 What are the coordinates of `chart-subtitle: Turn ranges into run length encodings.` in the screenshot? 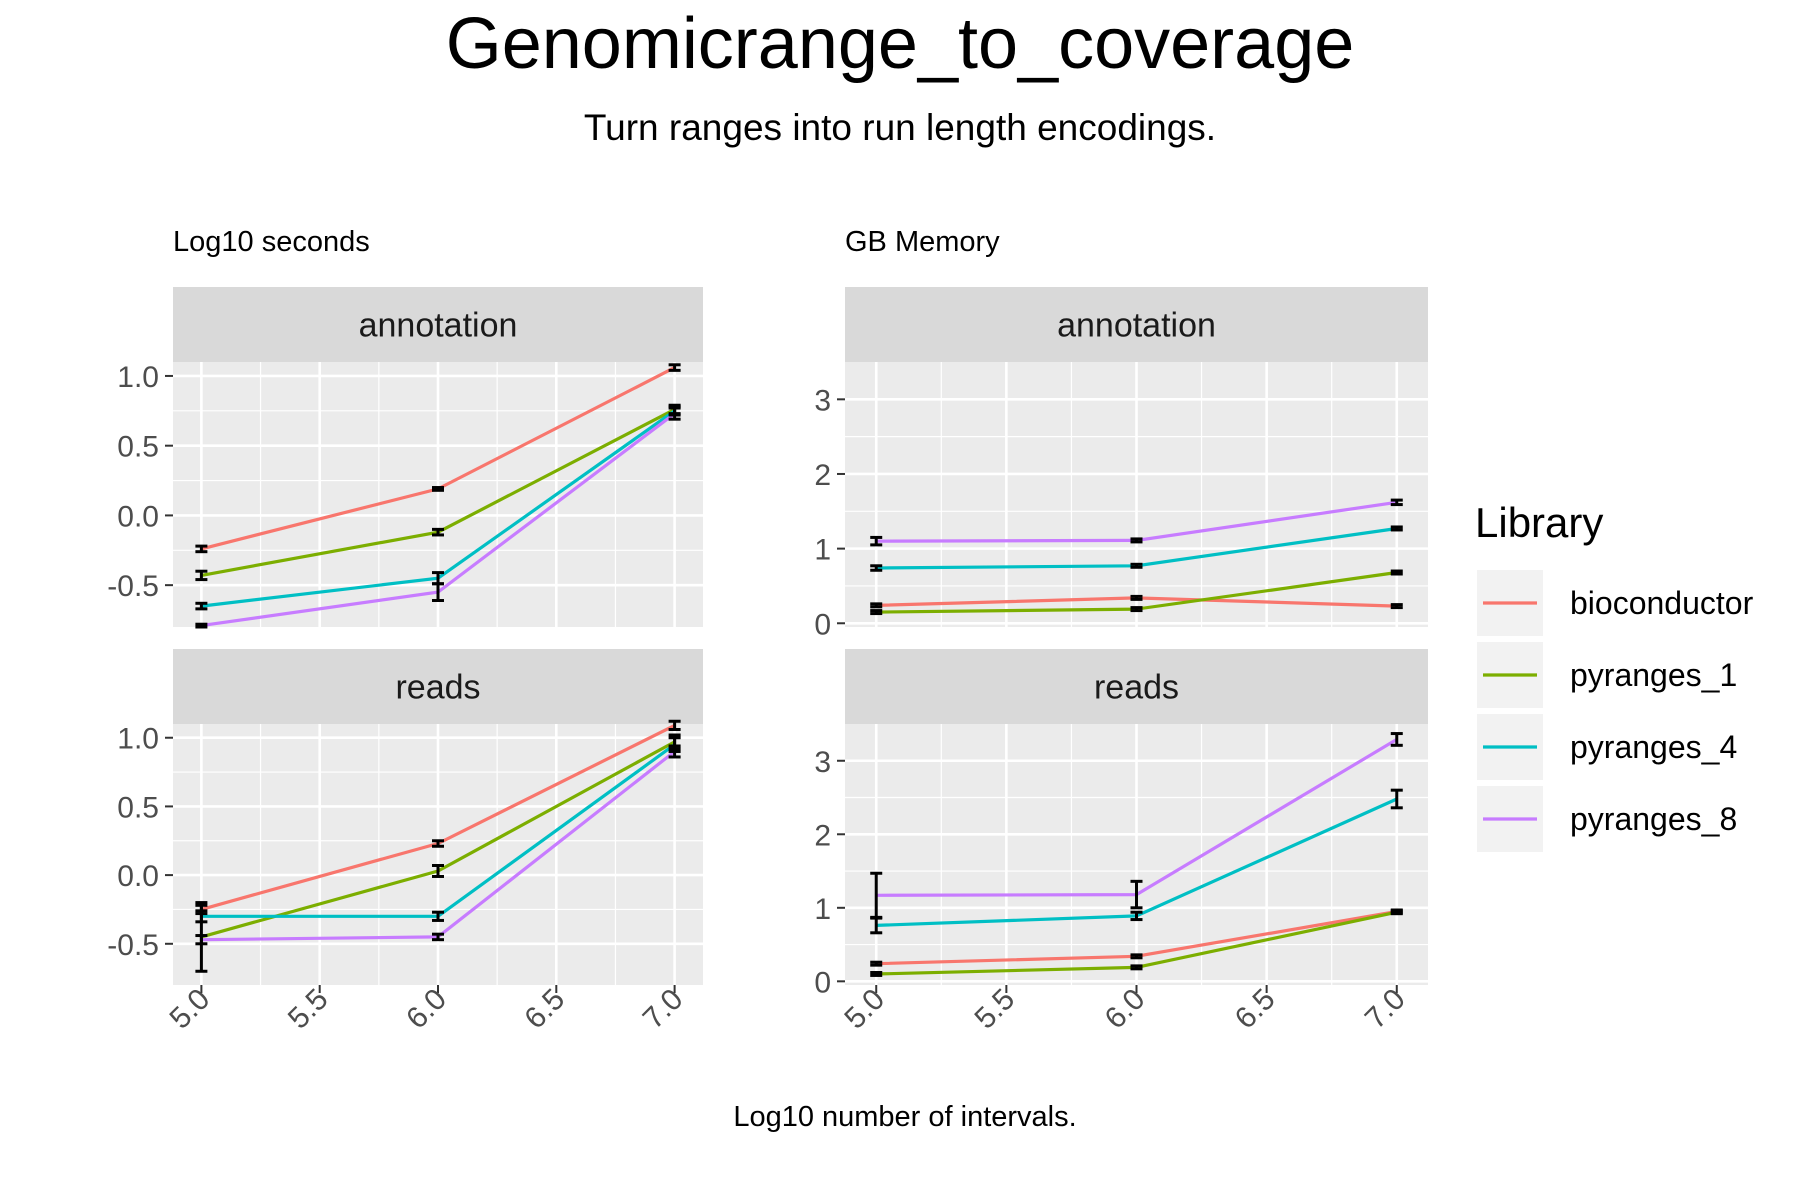 It's located at (900, 127).